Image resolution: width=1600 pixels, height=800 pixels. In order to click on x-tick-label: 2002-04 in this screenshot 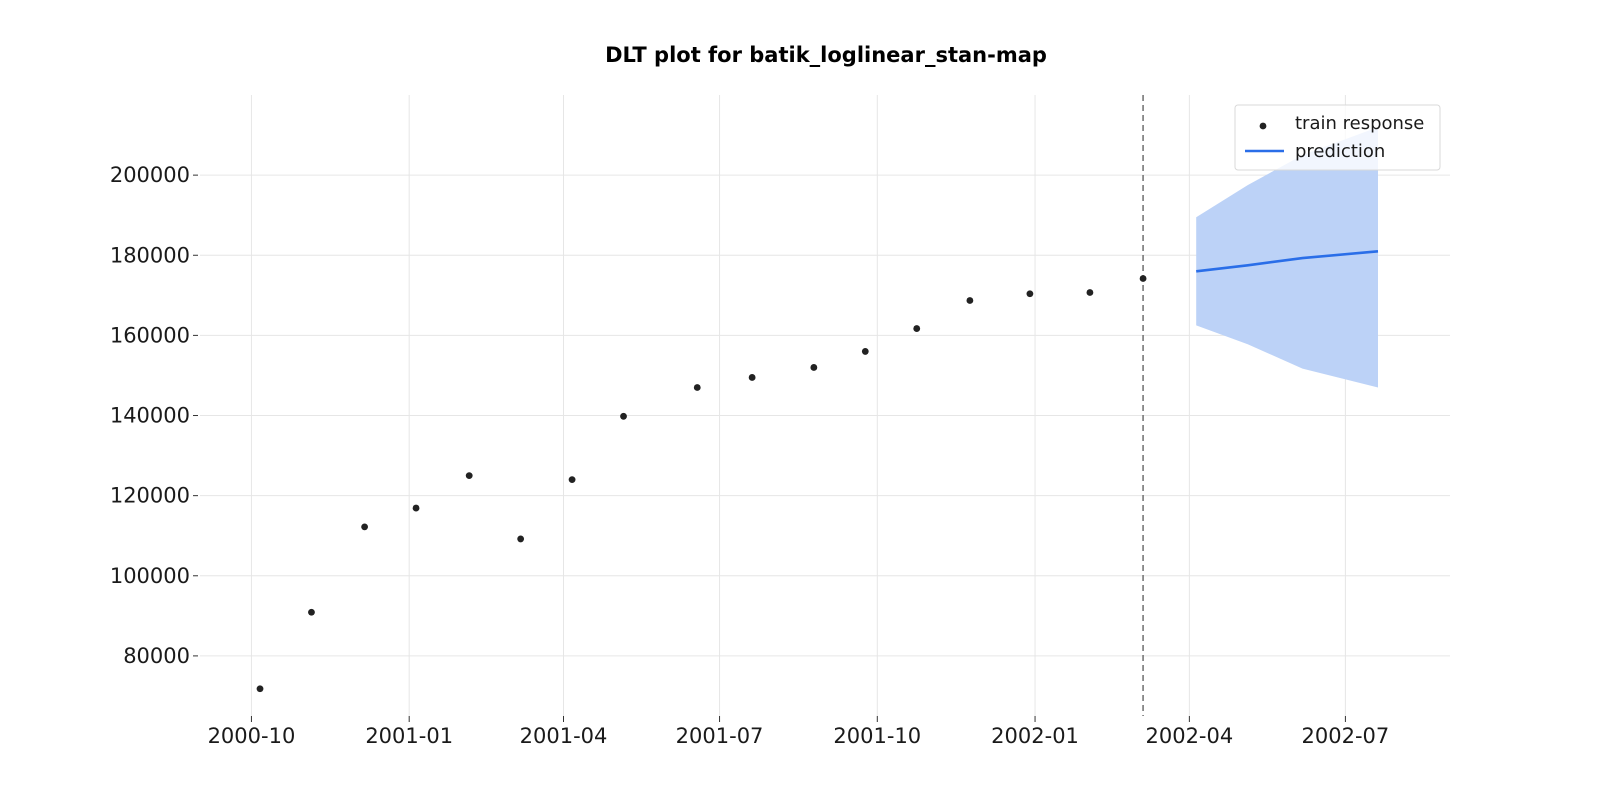, I will do `click(1189, 736)`.